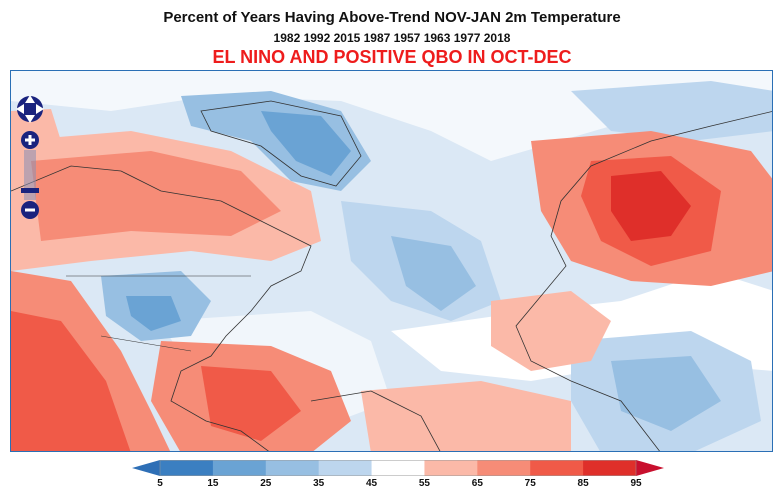 The image size is (784, 493). Describe the element at coordinates (433, 273) in the screenshot. I see `blue-atlantic-core` at that location.